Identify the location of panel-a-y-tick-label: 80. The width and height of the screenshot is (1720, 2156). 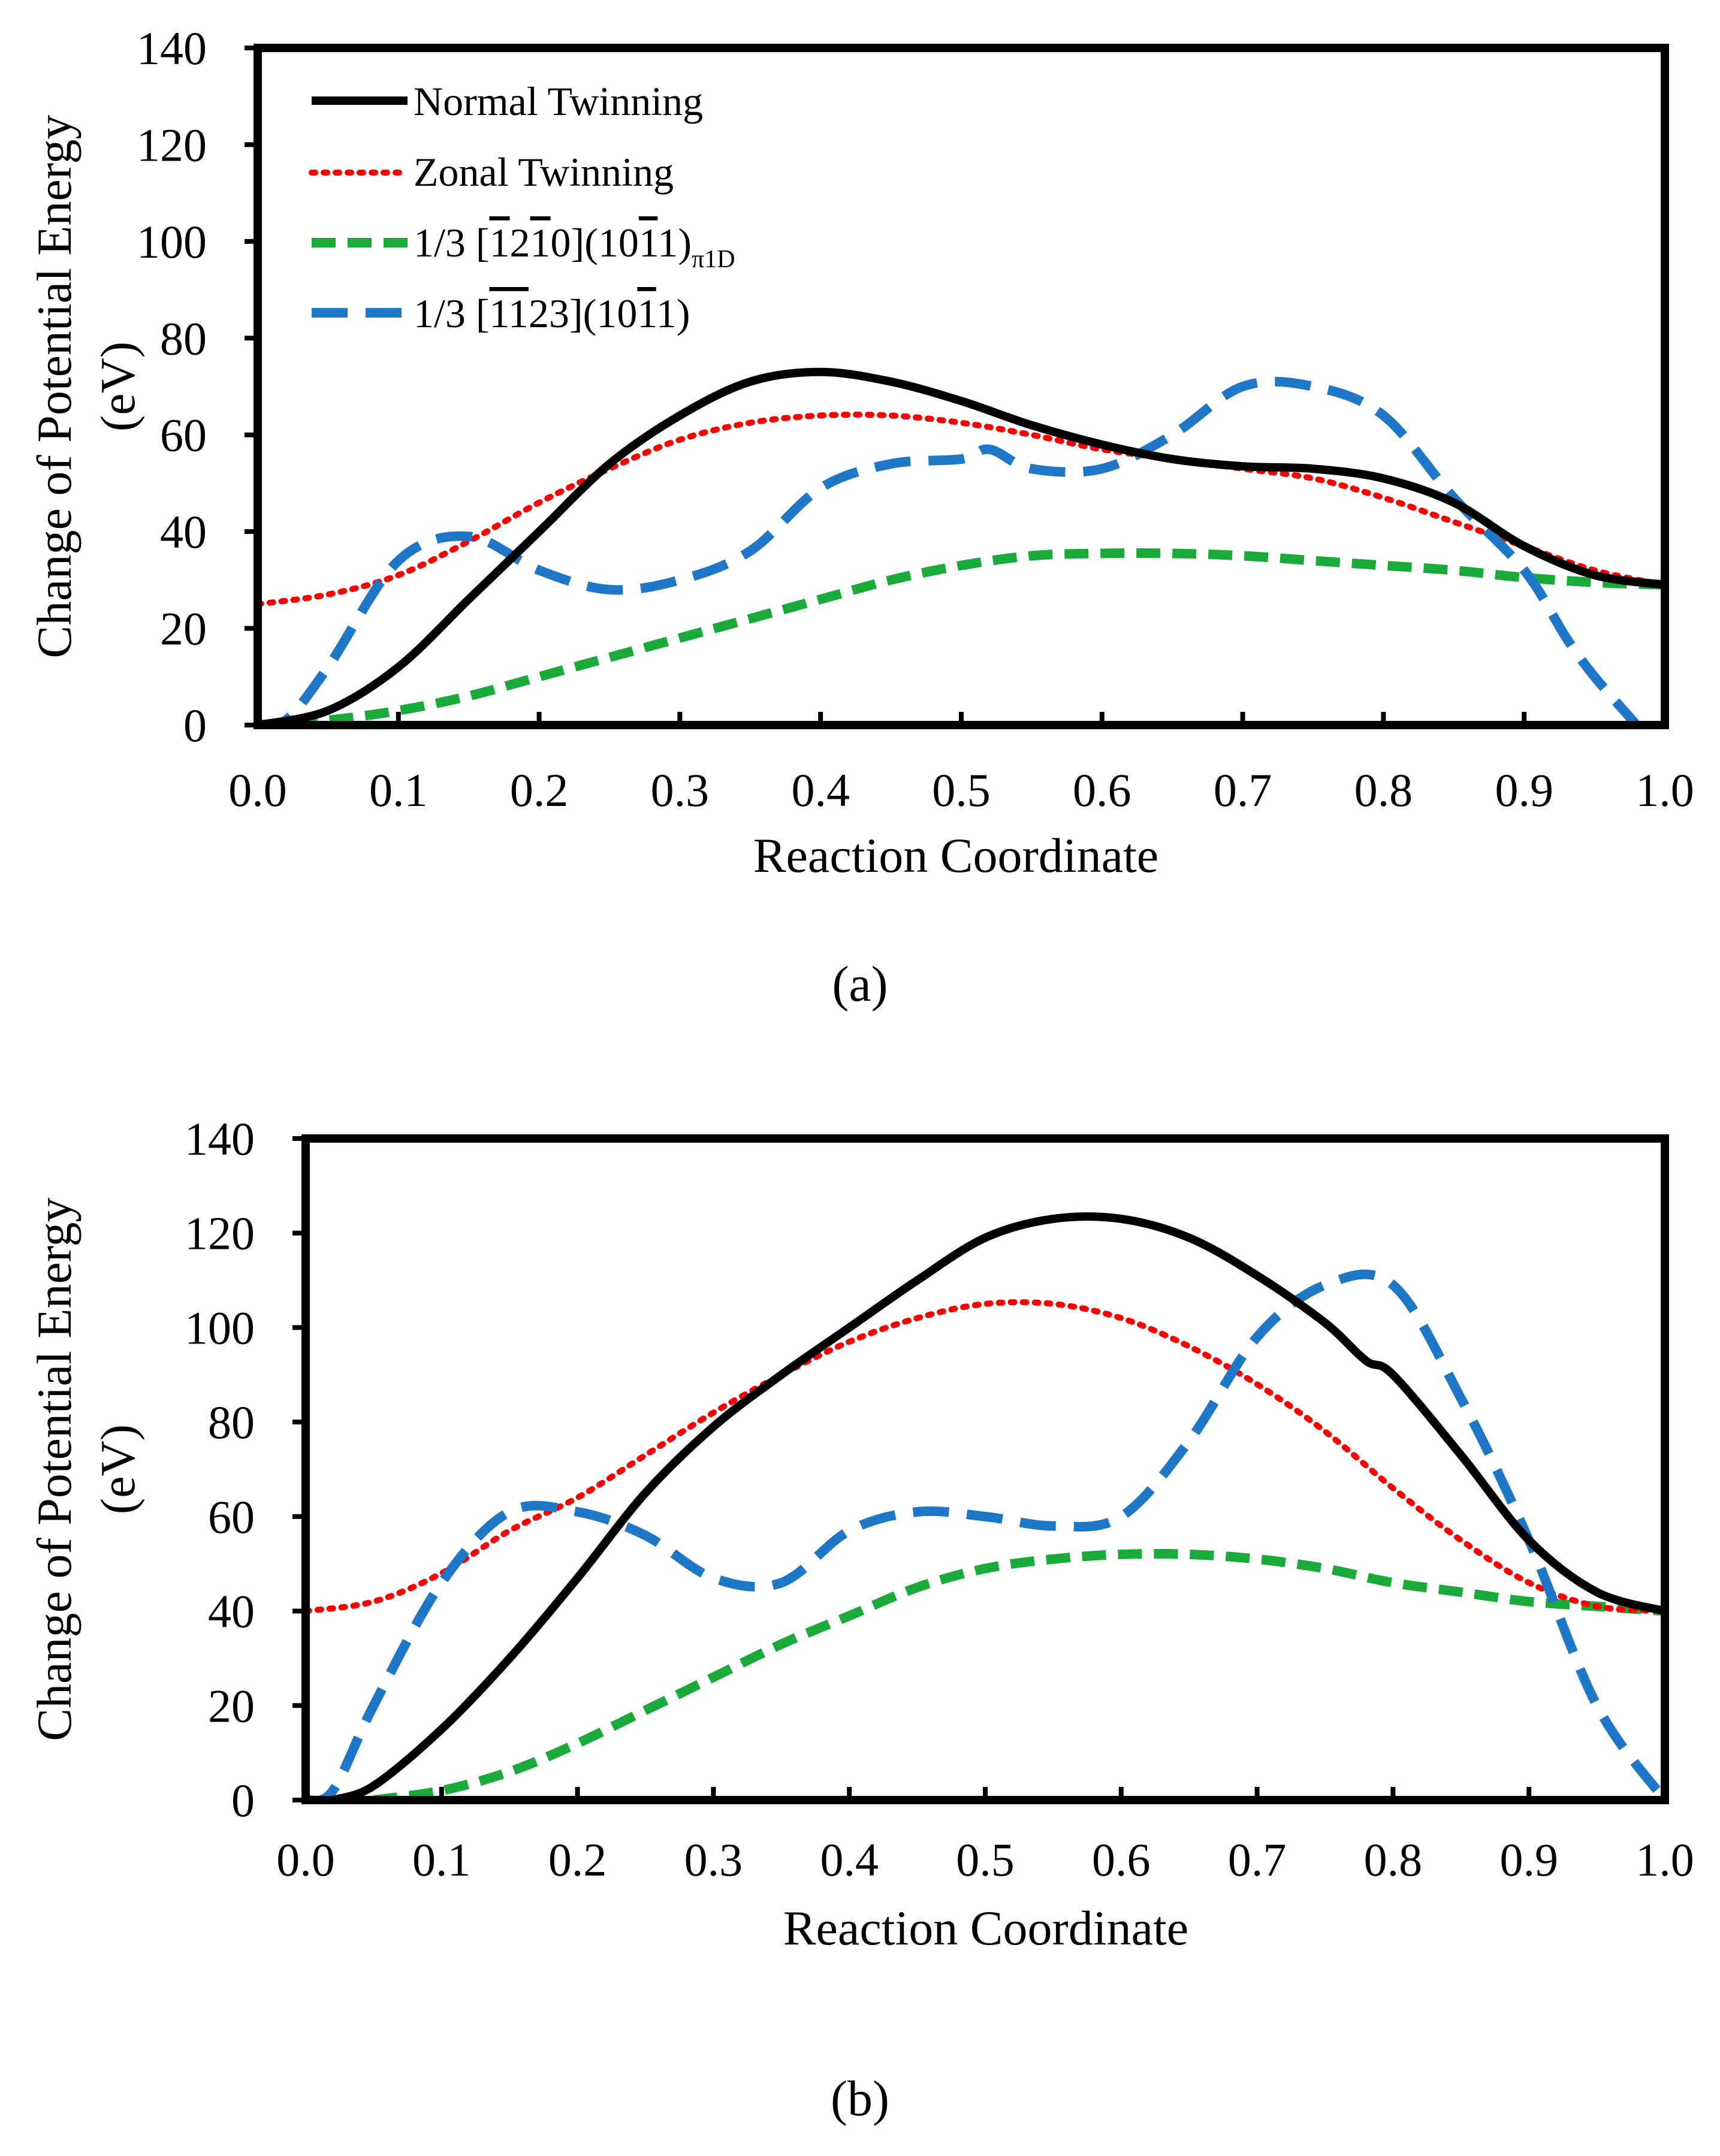
(183, 338).